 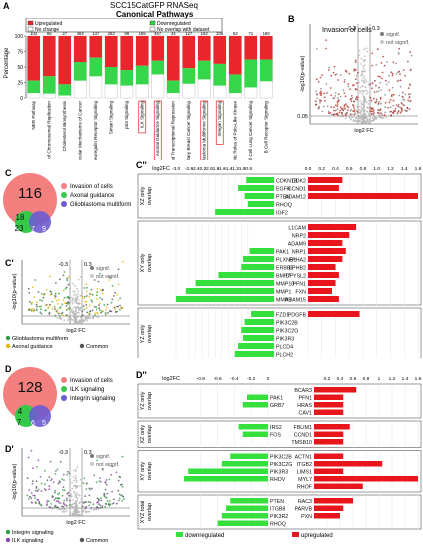 What do you see at coordinates (32, 347) in the screenshot?
I see `bottom-legend-label: Axonal guidance` at bounding box center [32, 347].